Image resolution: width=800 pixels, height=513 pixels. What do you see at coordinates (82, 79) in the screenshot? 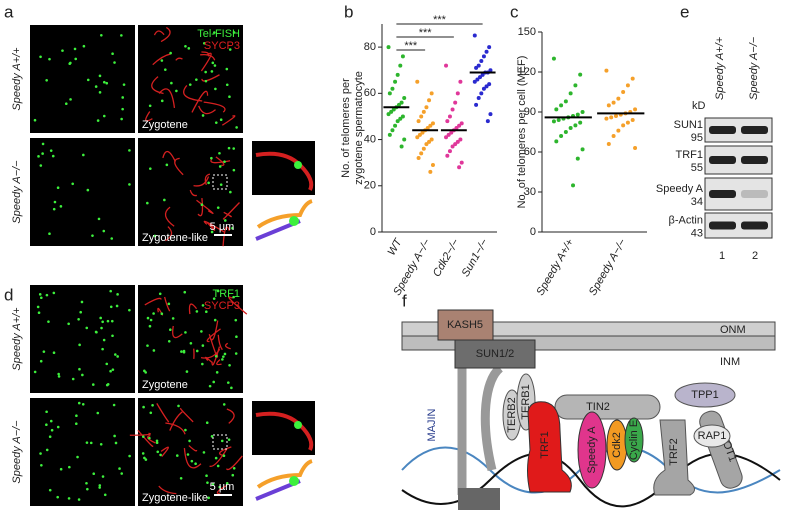
I see `micrograph` at bounding box center [82, 79].